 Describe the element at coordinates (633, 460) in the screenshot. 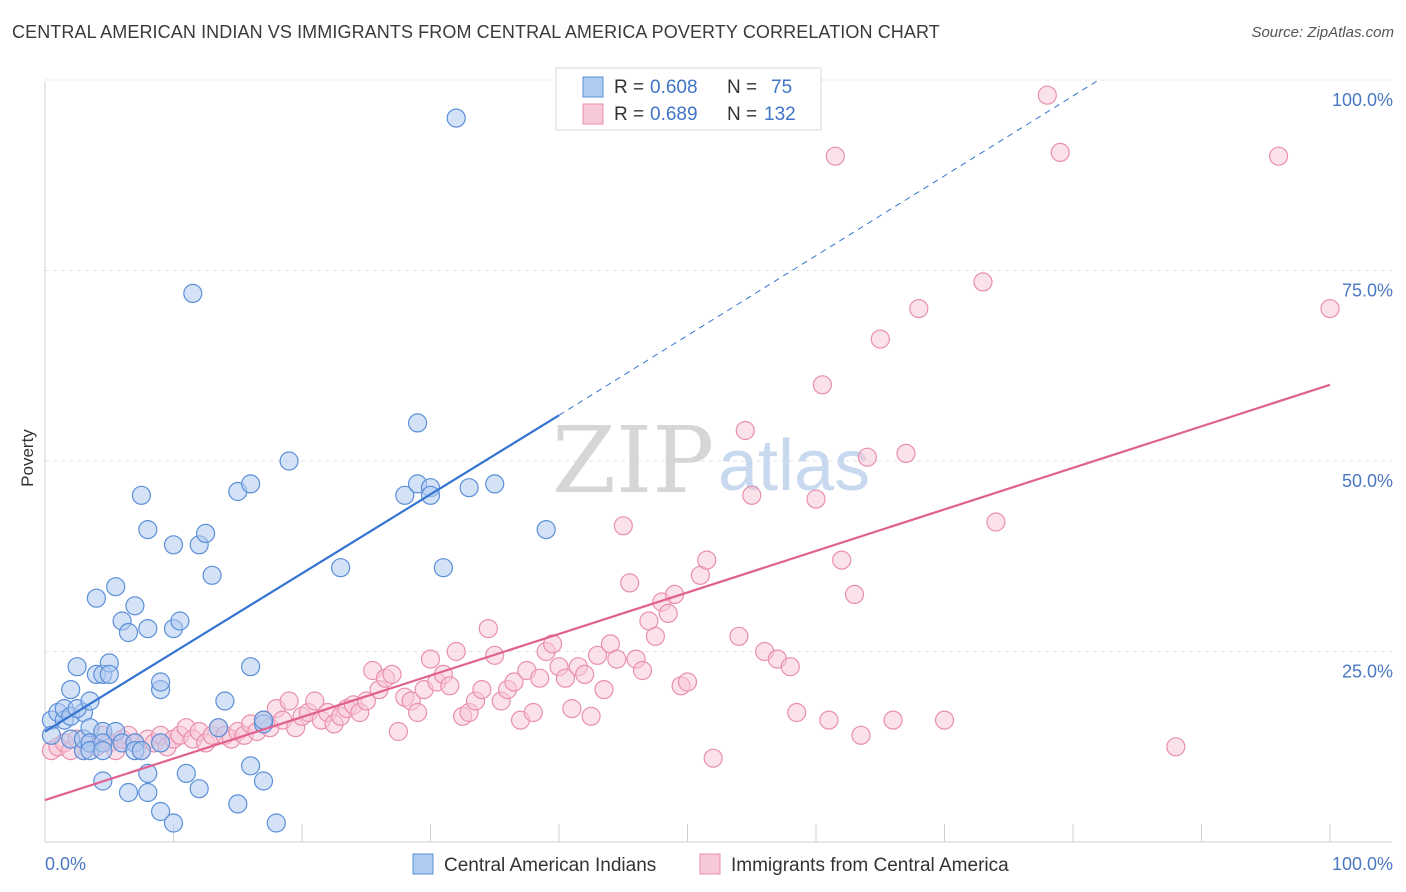

I see `watermark-zip: ZIP` at that location.